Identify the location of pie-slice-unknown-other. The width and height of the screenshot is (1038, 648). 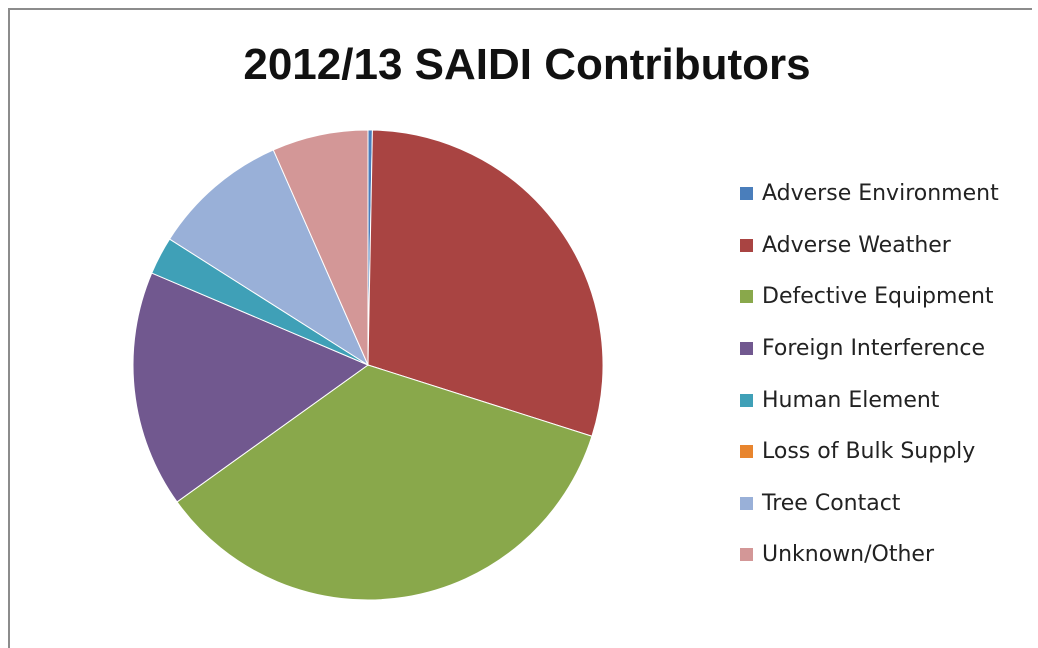
(320, 247).